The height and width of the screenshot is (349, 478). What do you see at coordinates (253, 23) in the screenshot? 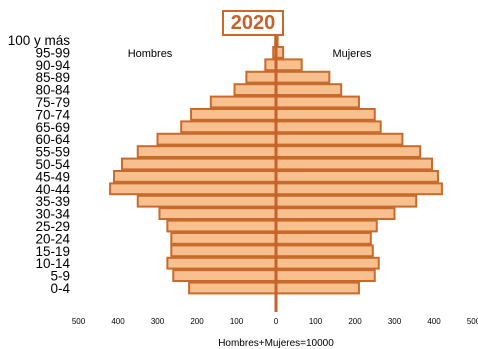
I see `year-title: 2020` at bounding box center [253, 23].